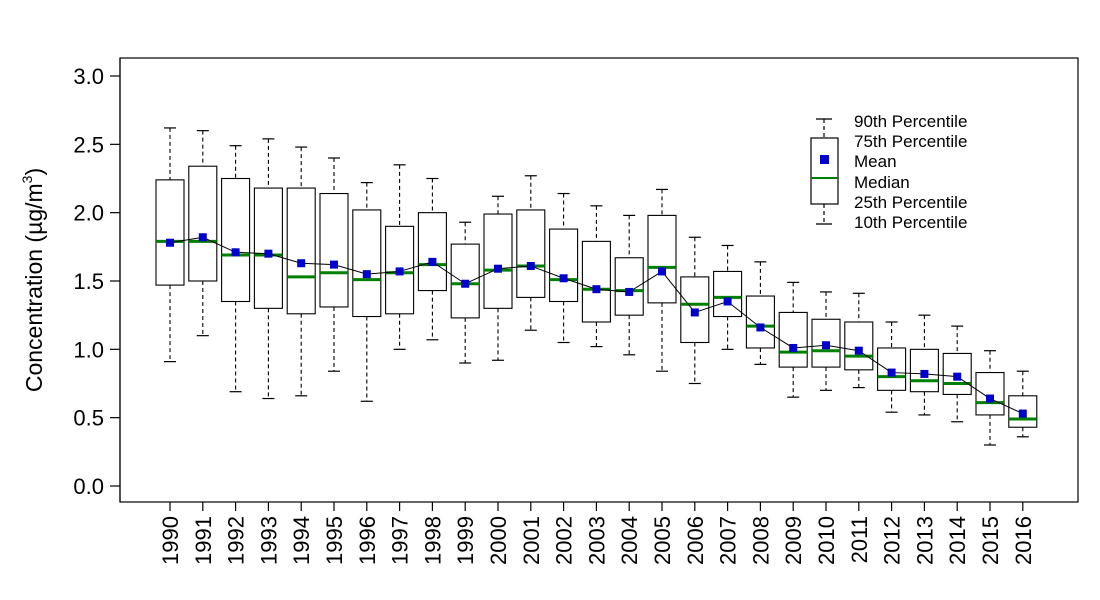 The height and width of the screenshot is (600, 1100). Describe the element at coordinates (34, 228) in the screenshot. I see `y-axis-label-mu: µ` at that location.